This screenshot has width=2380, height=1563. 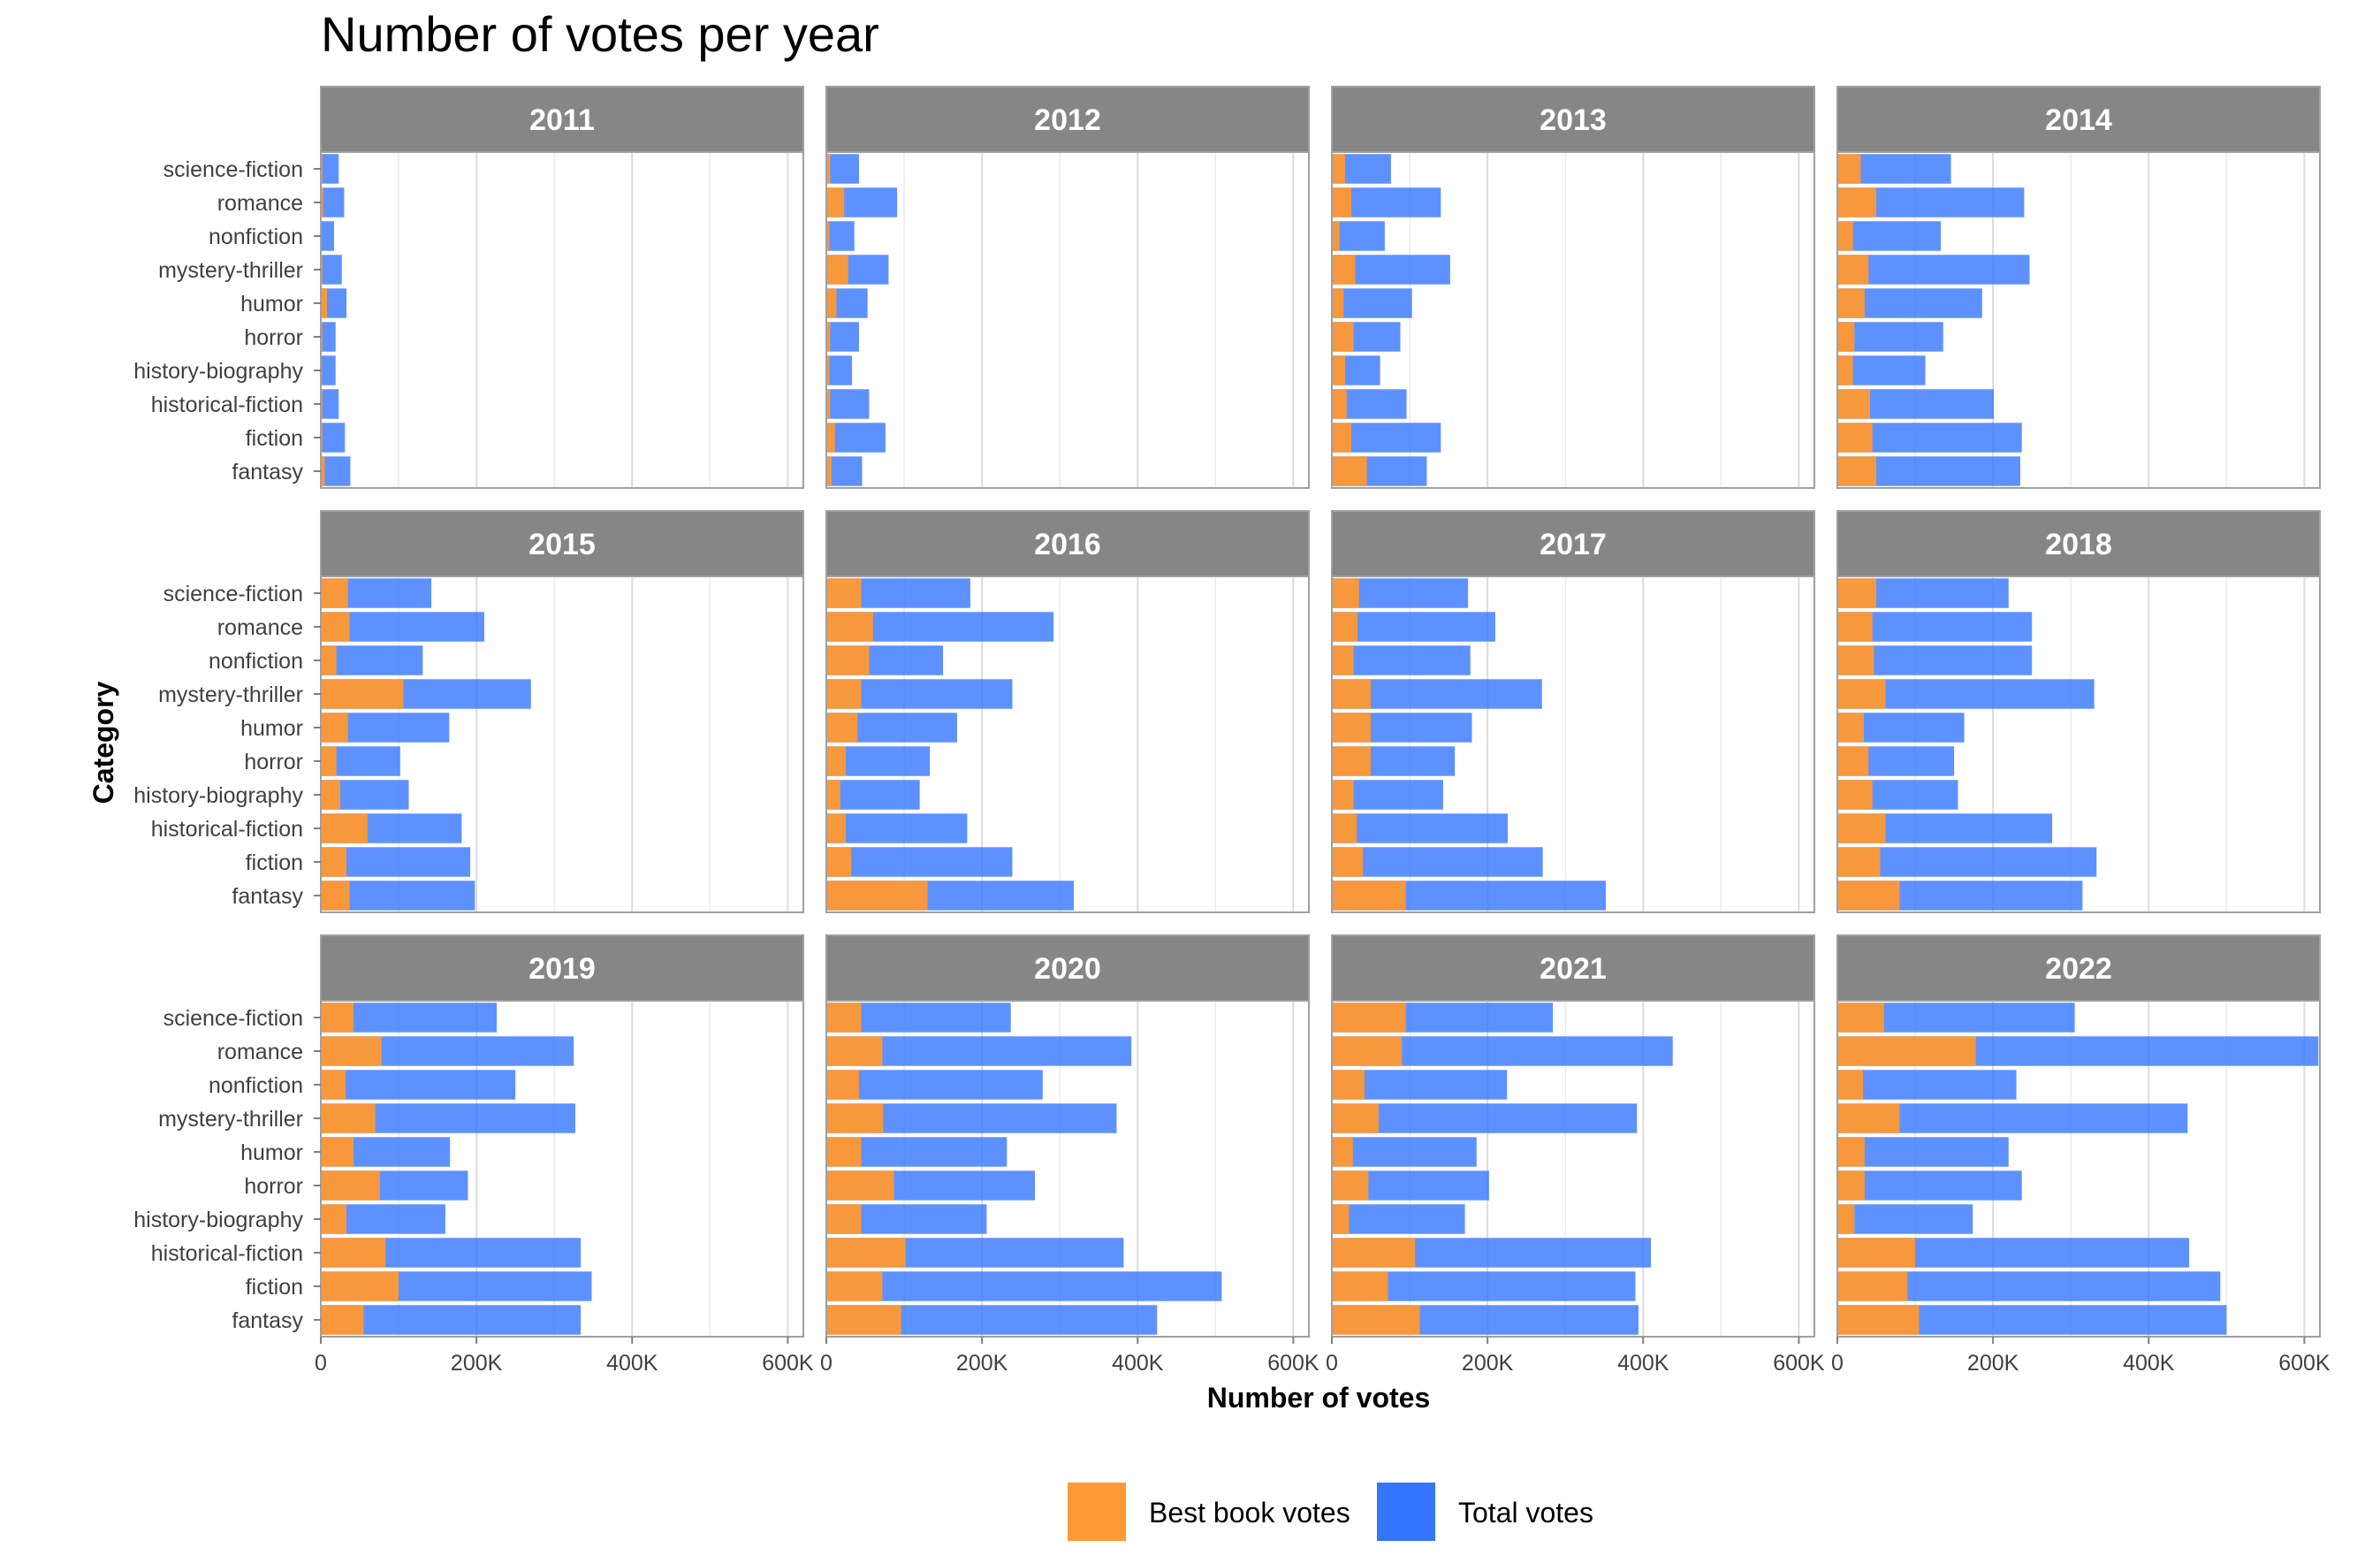 What do you see at coordinates (1525, 1513) in the screenshot?
I see `legend-label-total: Total votes` at bounding box center [1525, 1513].